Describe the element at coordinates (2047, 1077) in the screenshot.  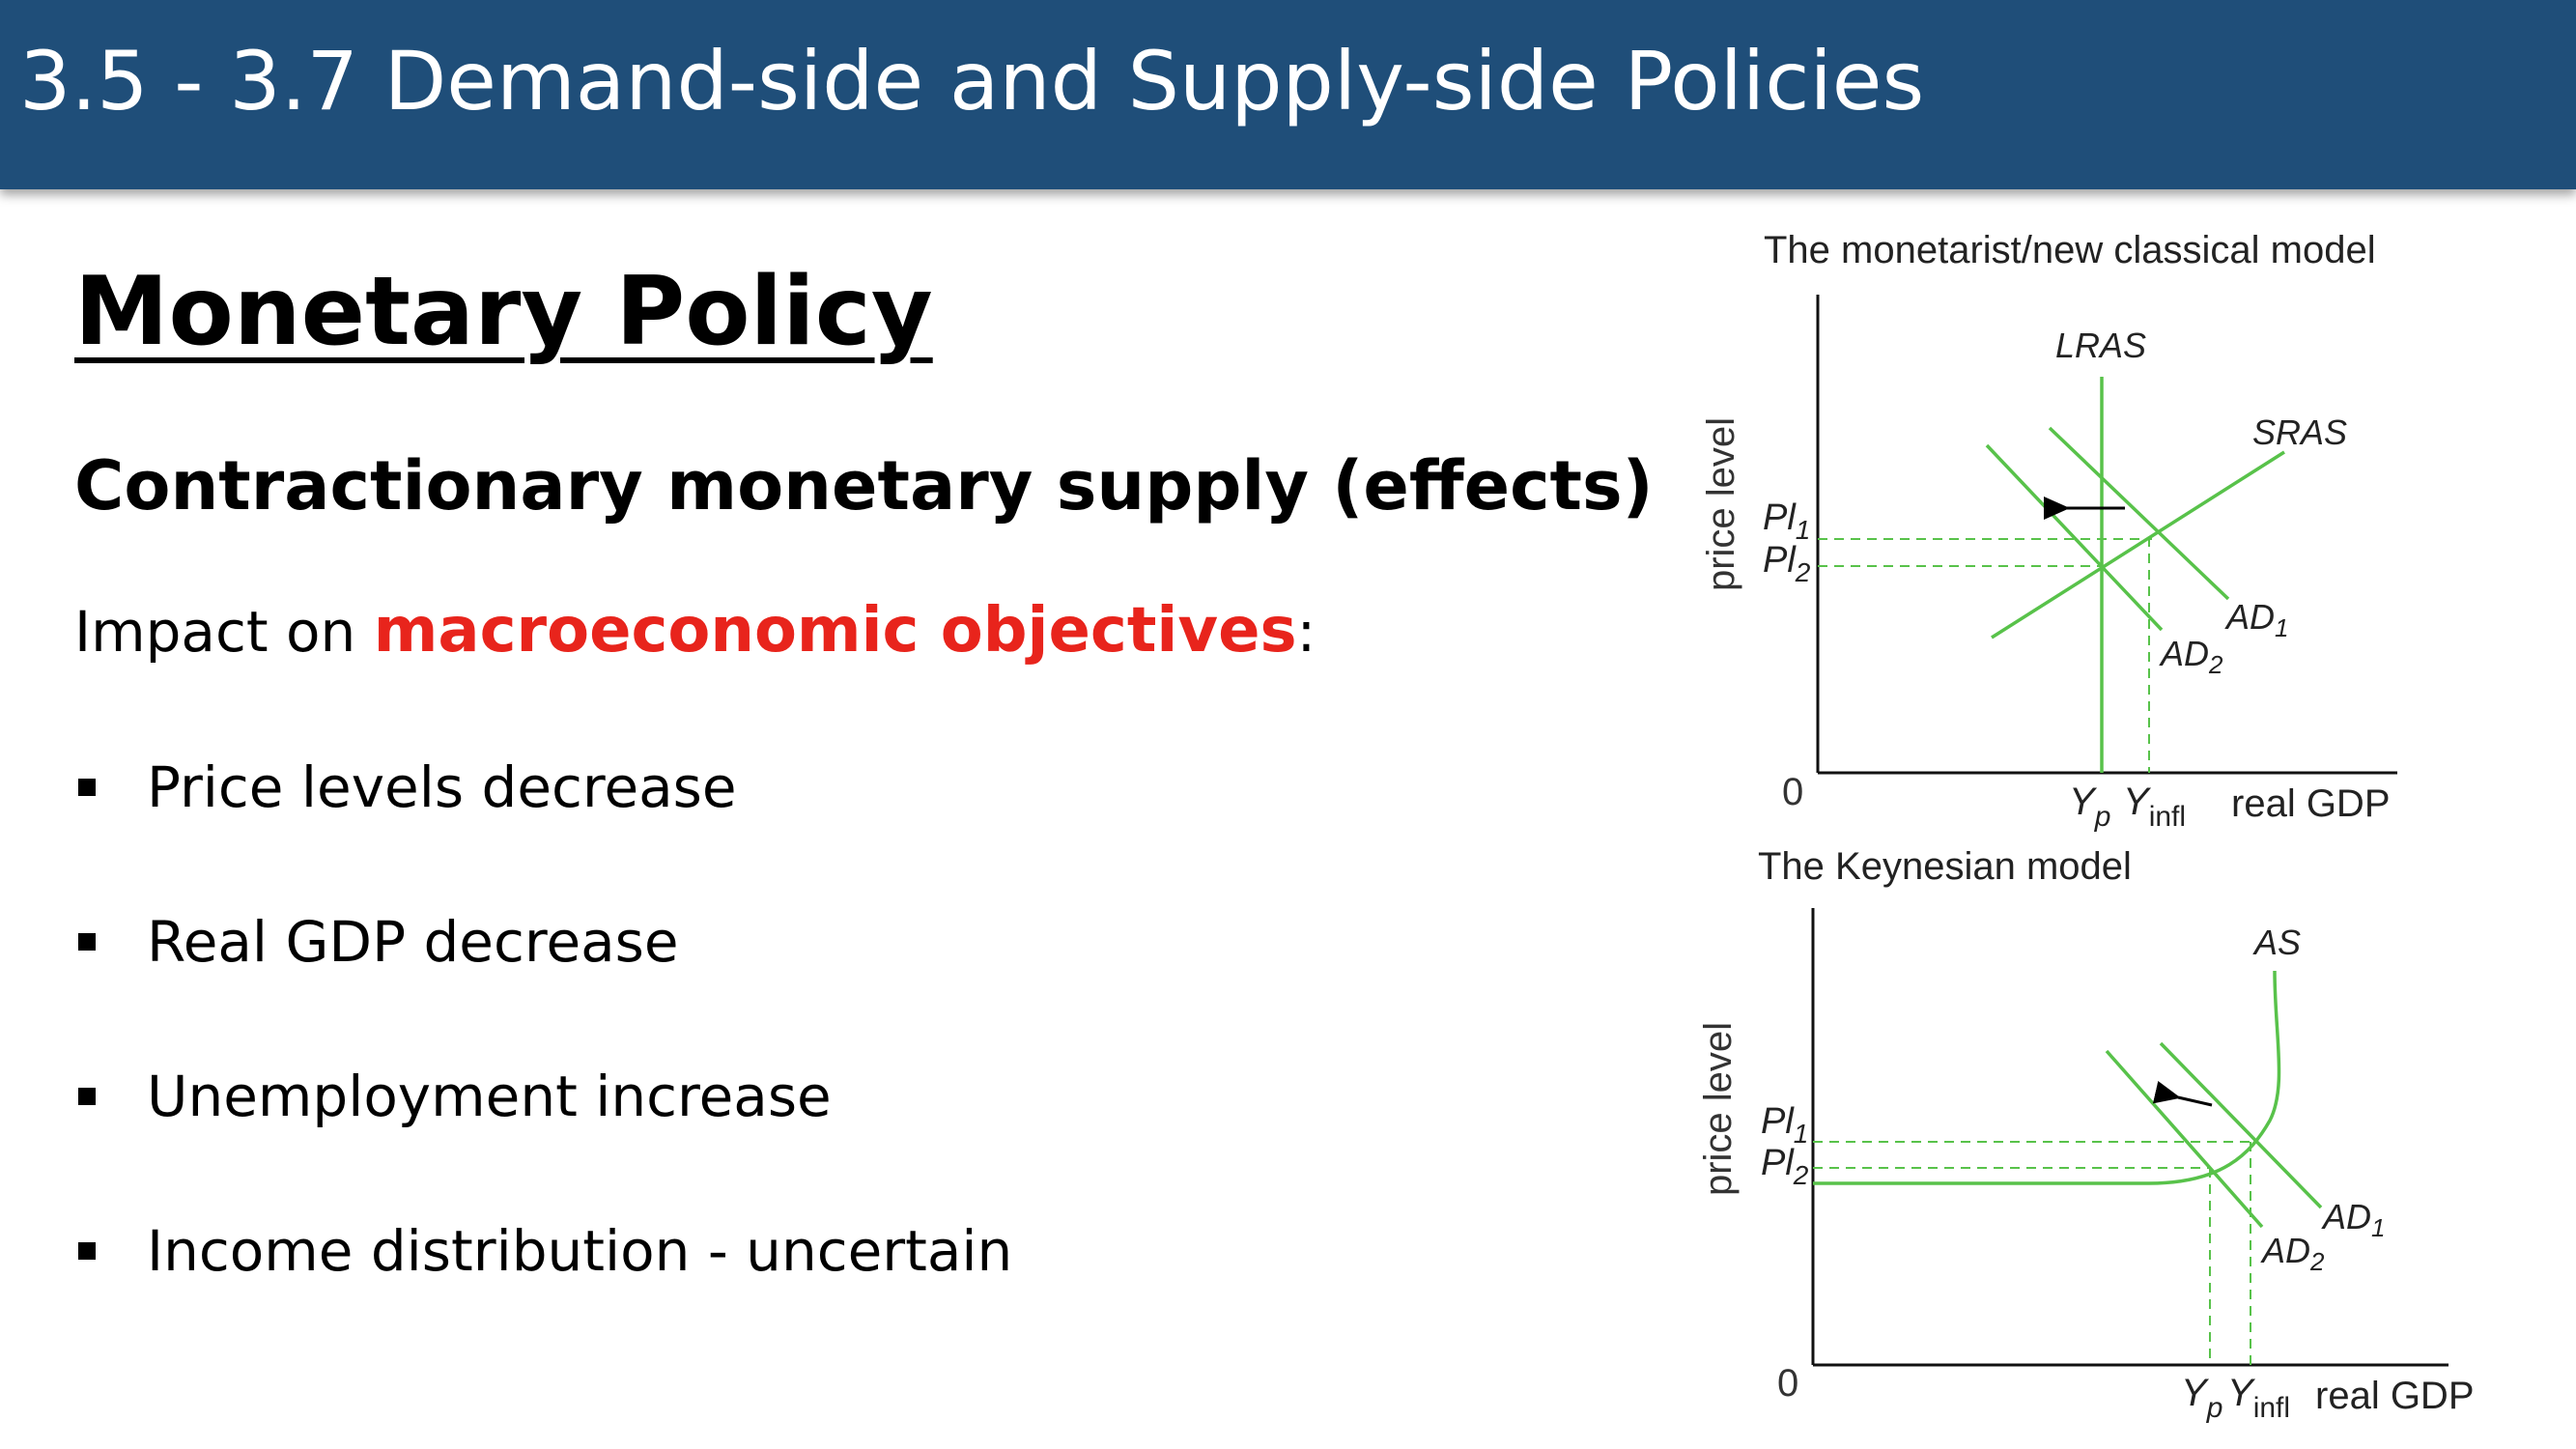
I see `as-curve` at that location.